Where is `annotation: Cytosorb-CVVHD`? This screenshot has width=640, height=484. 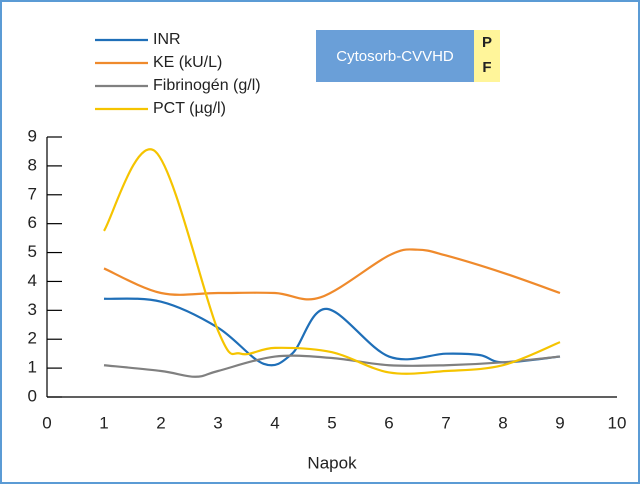
annotation: Cytosorb-CVVHD is located at coordinates (395, 56).